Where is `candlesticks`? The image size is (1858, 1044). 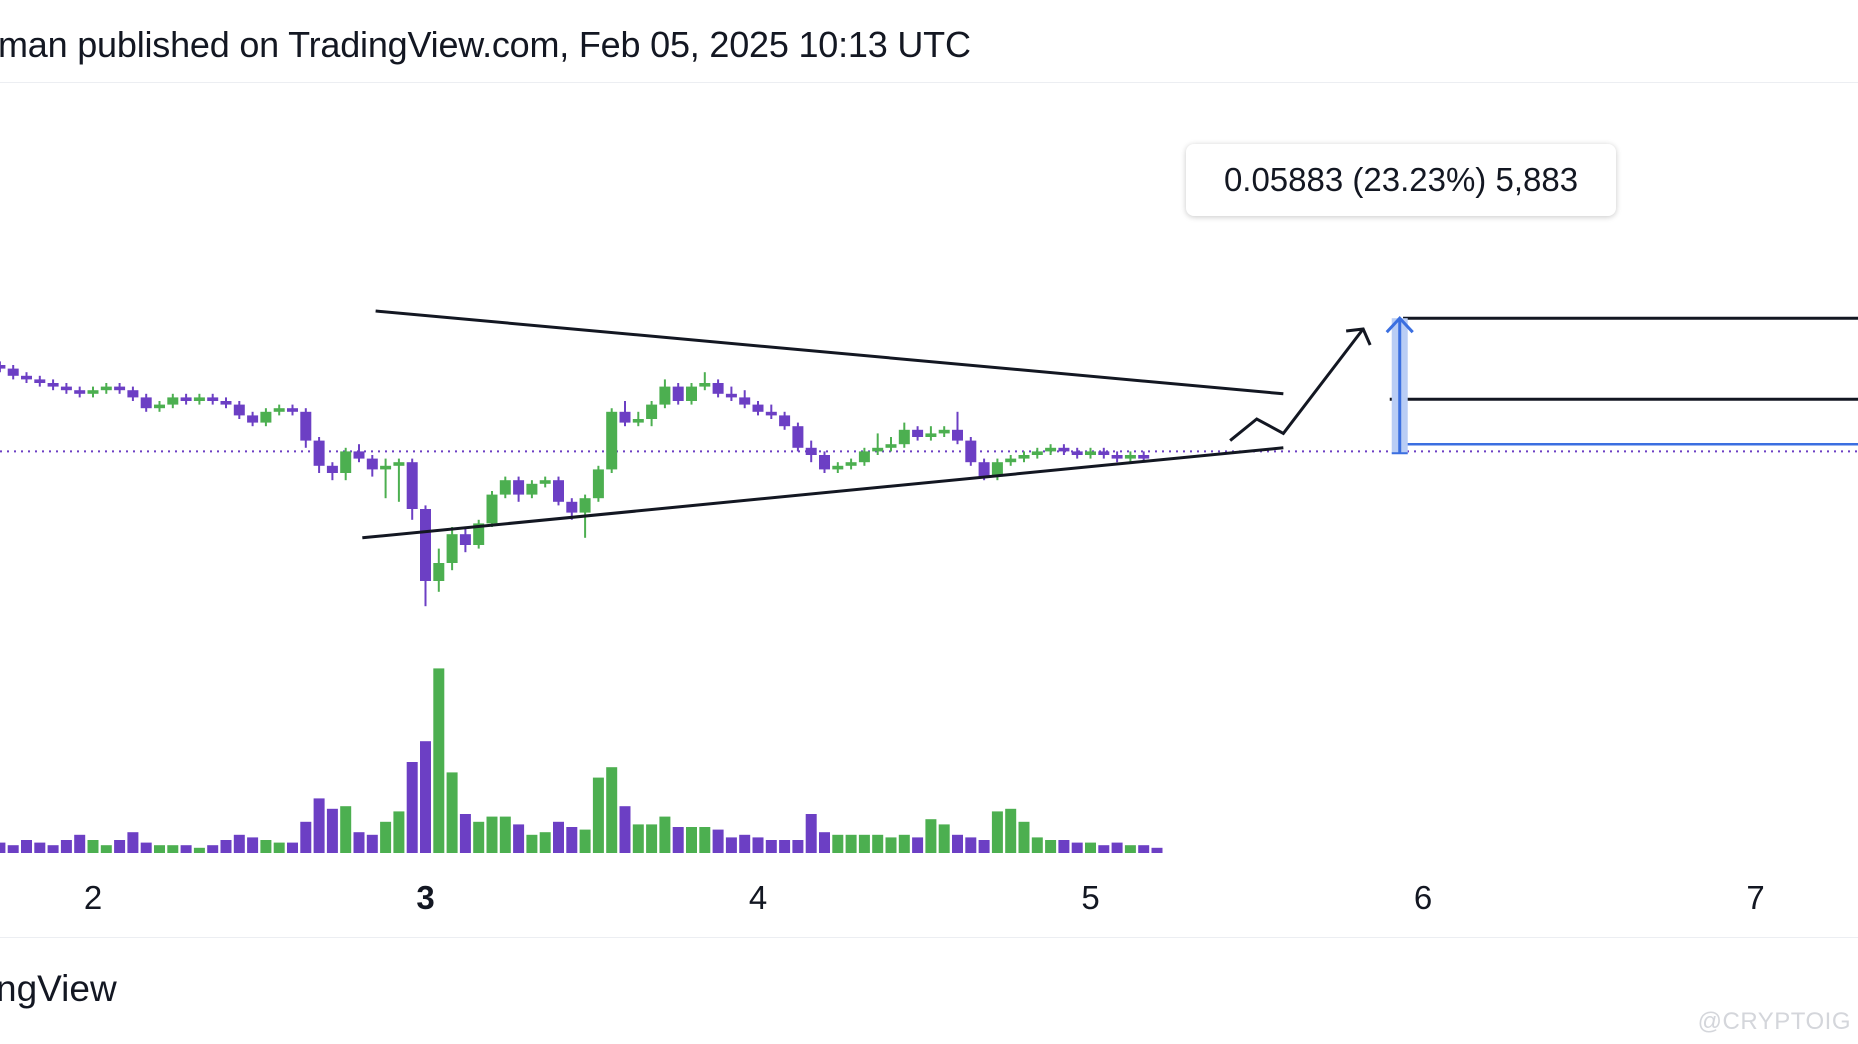
candlesticks is located at coordinates (575, 484).